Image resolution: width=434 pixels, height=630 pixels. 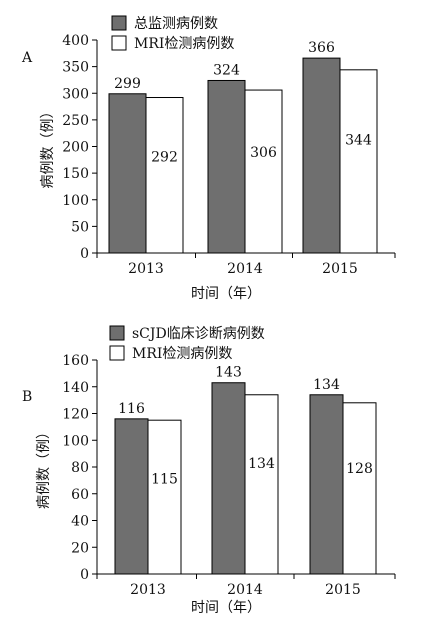 What do you see at coordinates (131, 409) in the screenshot?
I see `panel-b-value-label-2013-s1: 116` at bounding box center [131, 409].